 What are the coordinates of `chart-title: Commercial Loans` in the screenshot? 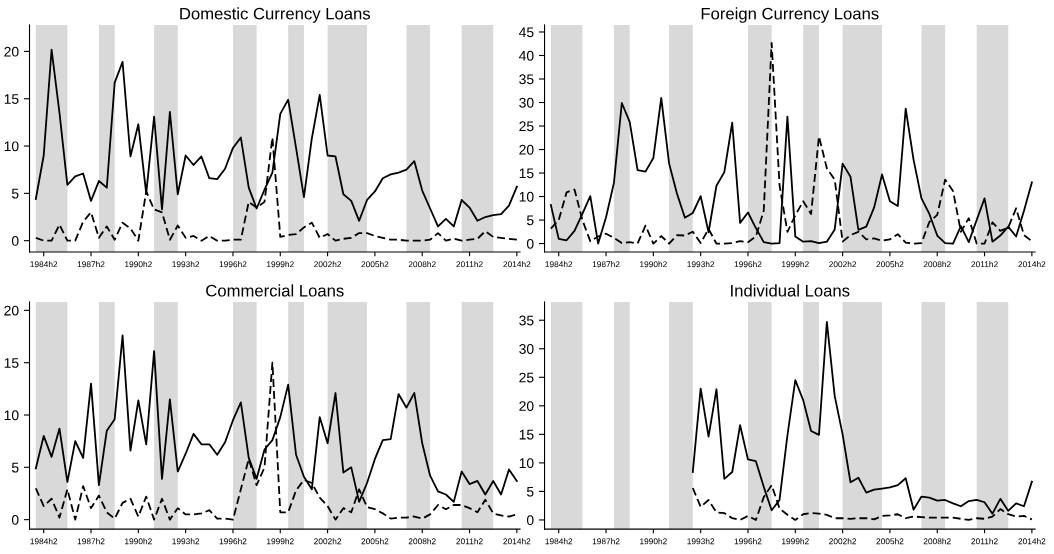 It's located at (275, 290).